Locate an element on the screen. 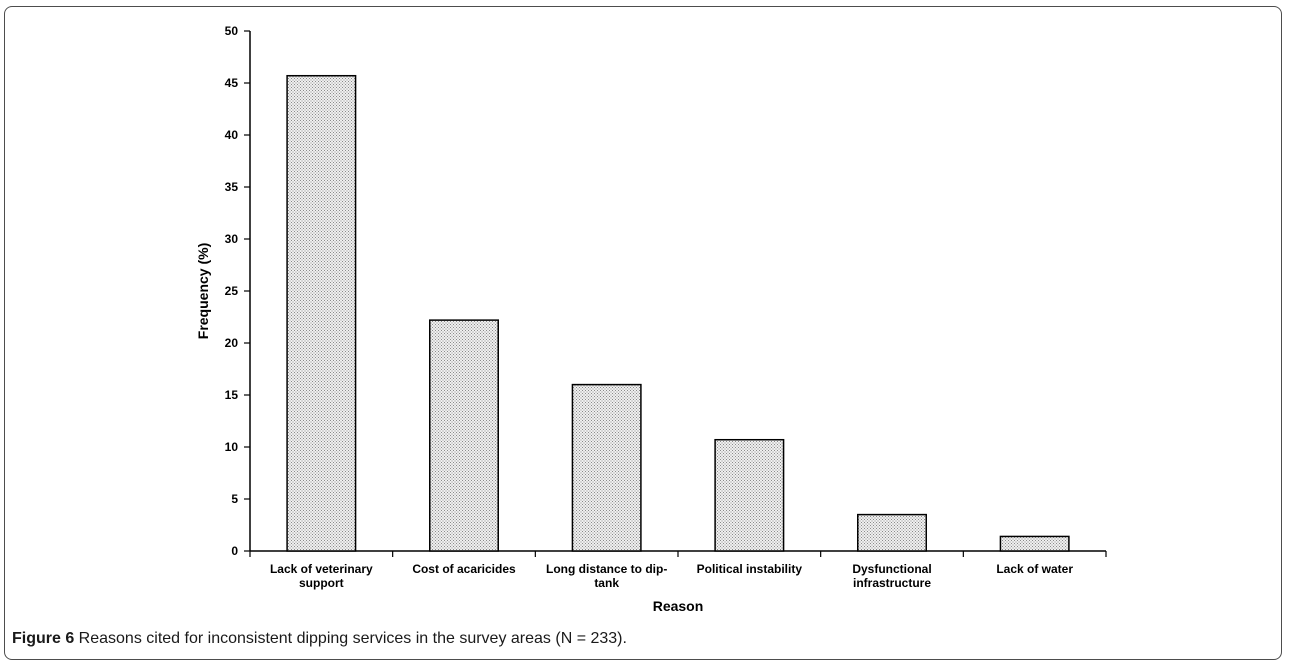 This screenshot has width=1290, height=668. x-category-label: Dysfunctional is located at coordinates (891, 569).